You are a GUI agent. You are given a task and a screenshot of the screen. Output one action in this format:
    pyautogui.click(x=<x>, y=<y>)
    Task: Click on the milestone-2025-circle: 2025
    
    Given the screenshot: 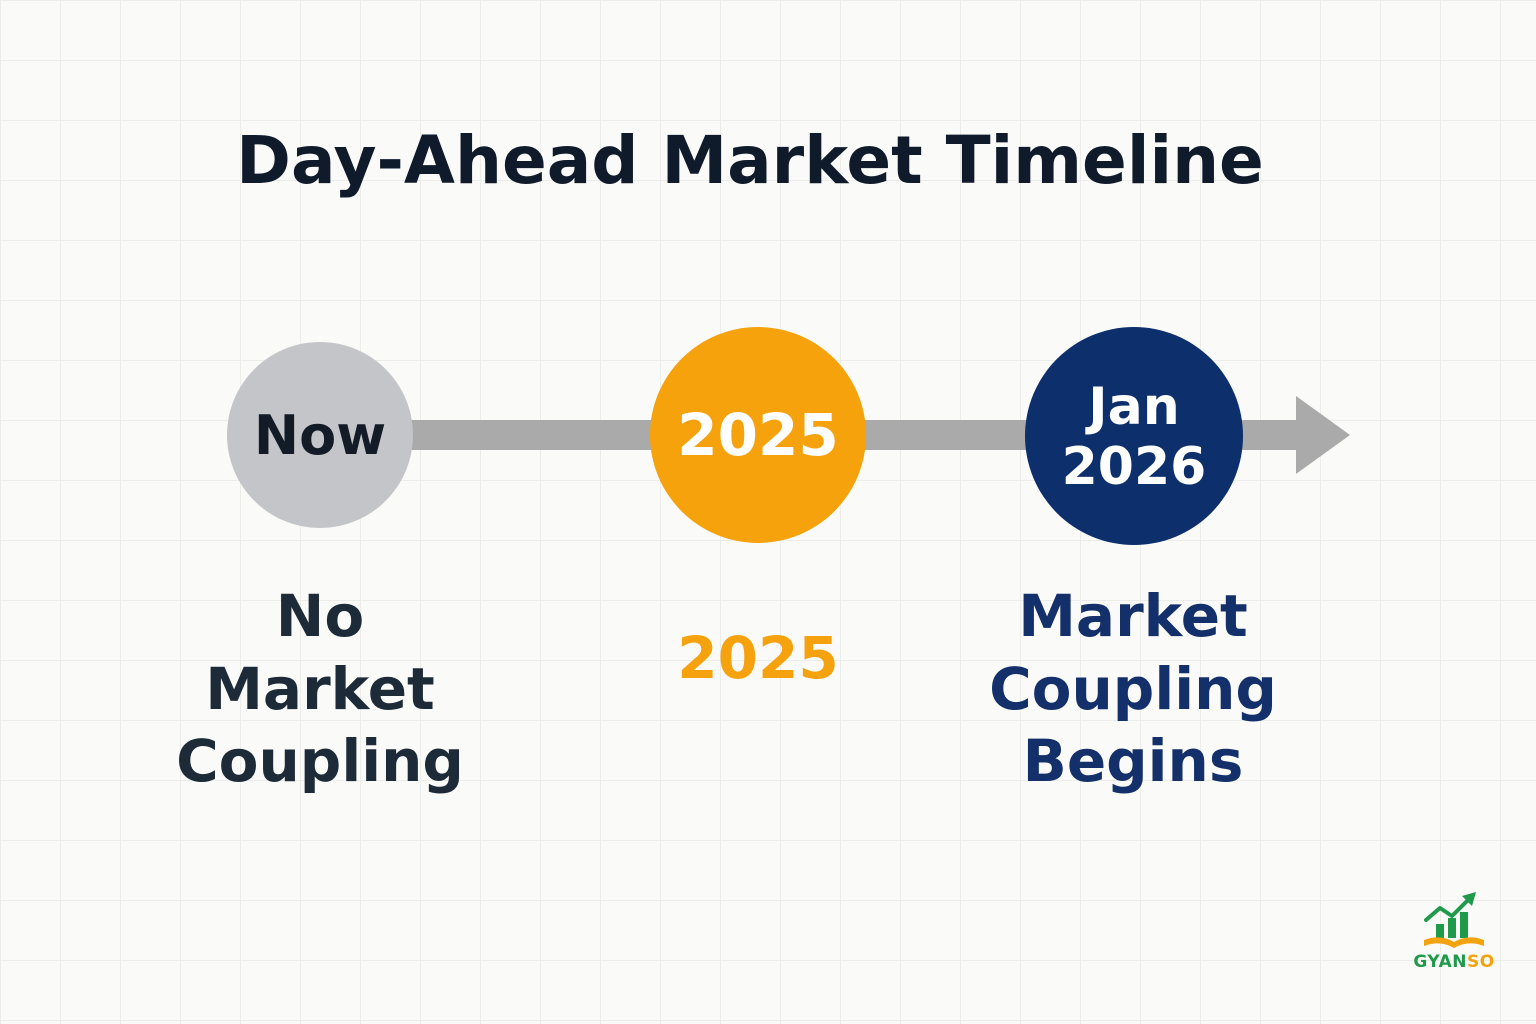 What is the action you would take?
    pyautogui.click(x=758, y=435)
    